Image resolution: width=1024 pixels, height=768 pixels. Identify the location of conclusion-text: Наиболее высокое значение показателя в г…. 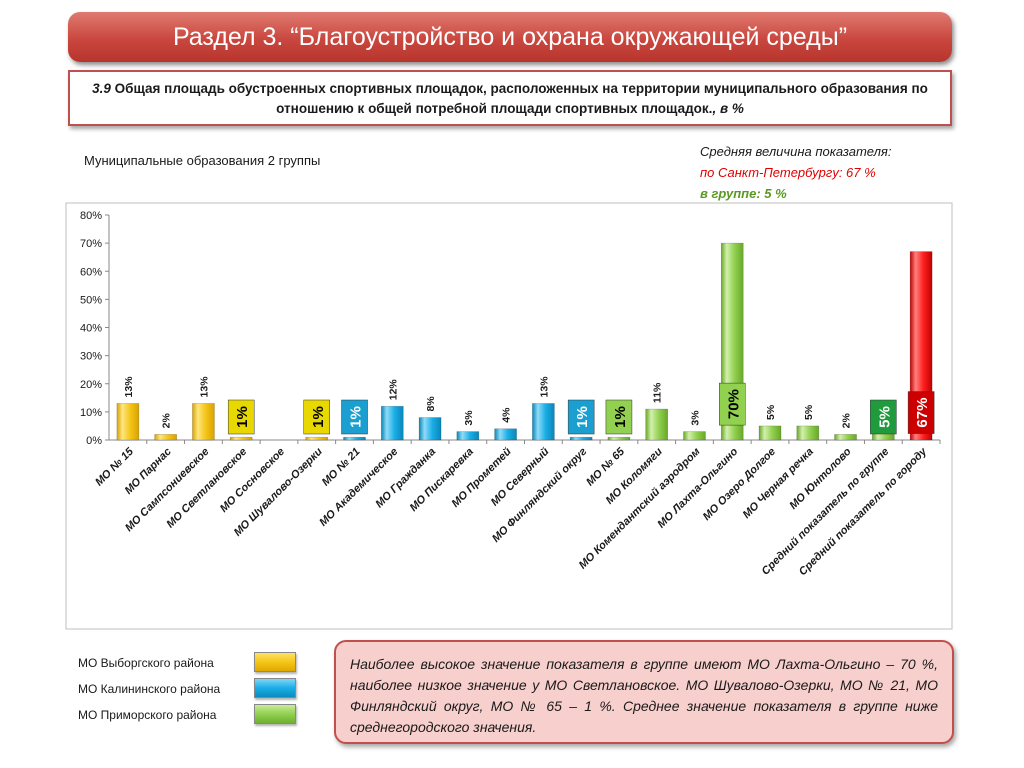
(644, 695).